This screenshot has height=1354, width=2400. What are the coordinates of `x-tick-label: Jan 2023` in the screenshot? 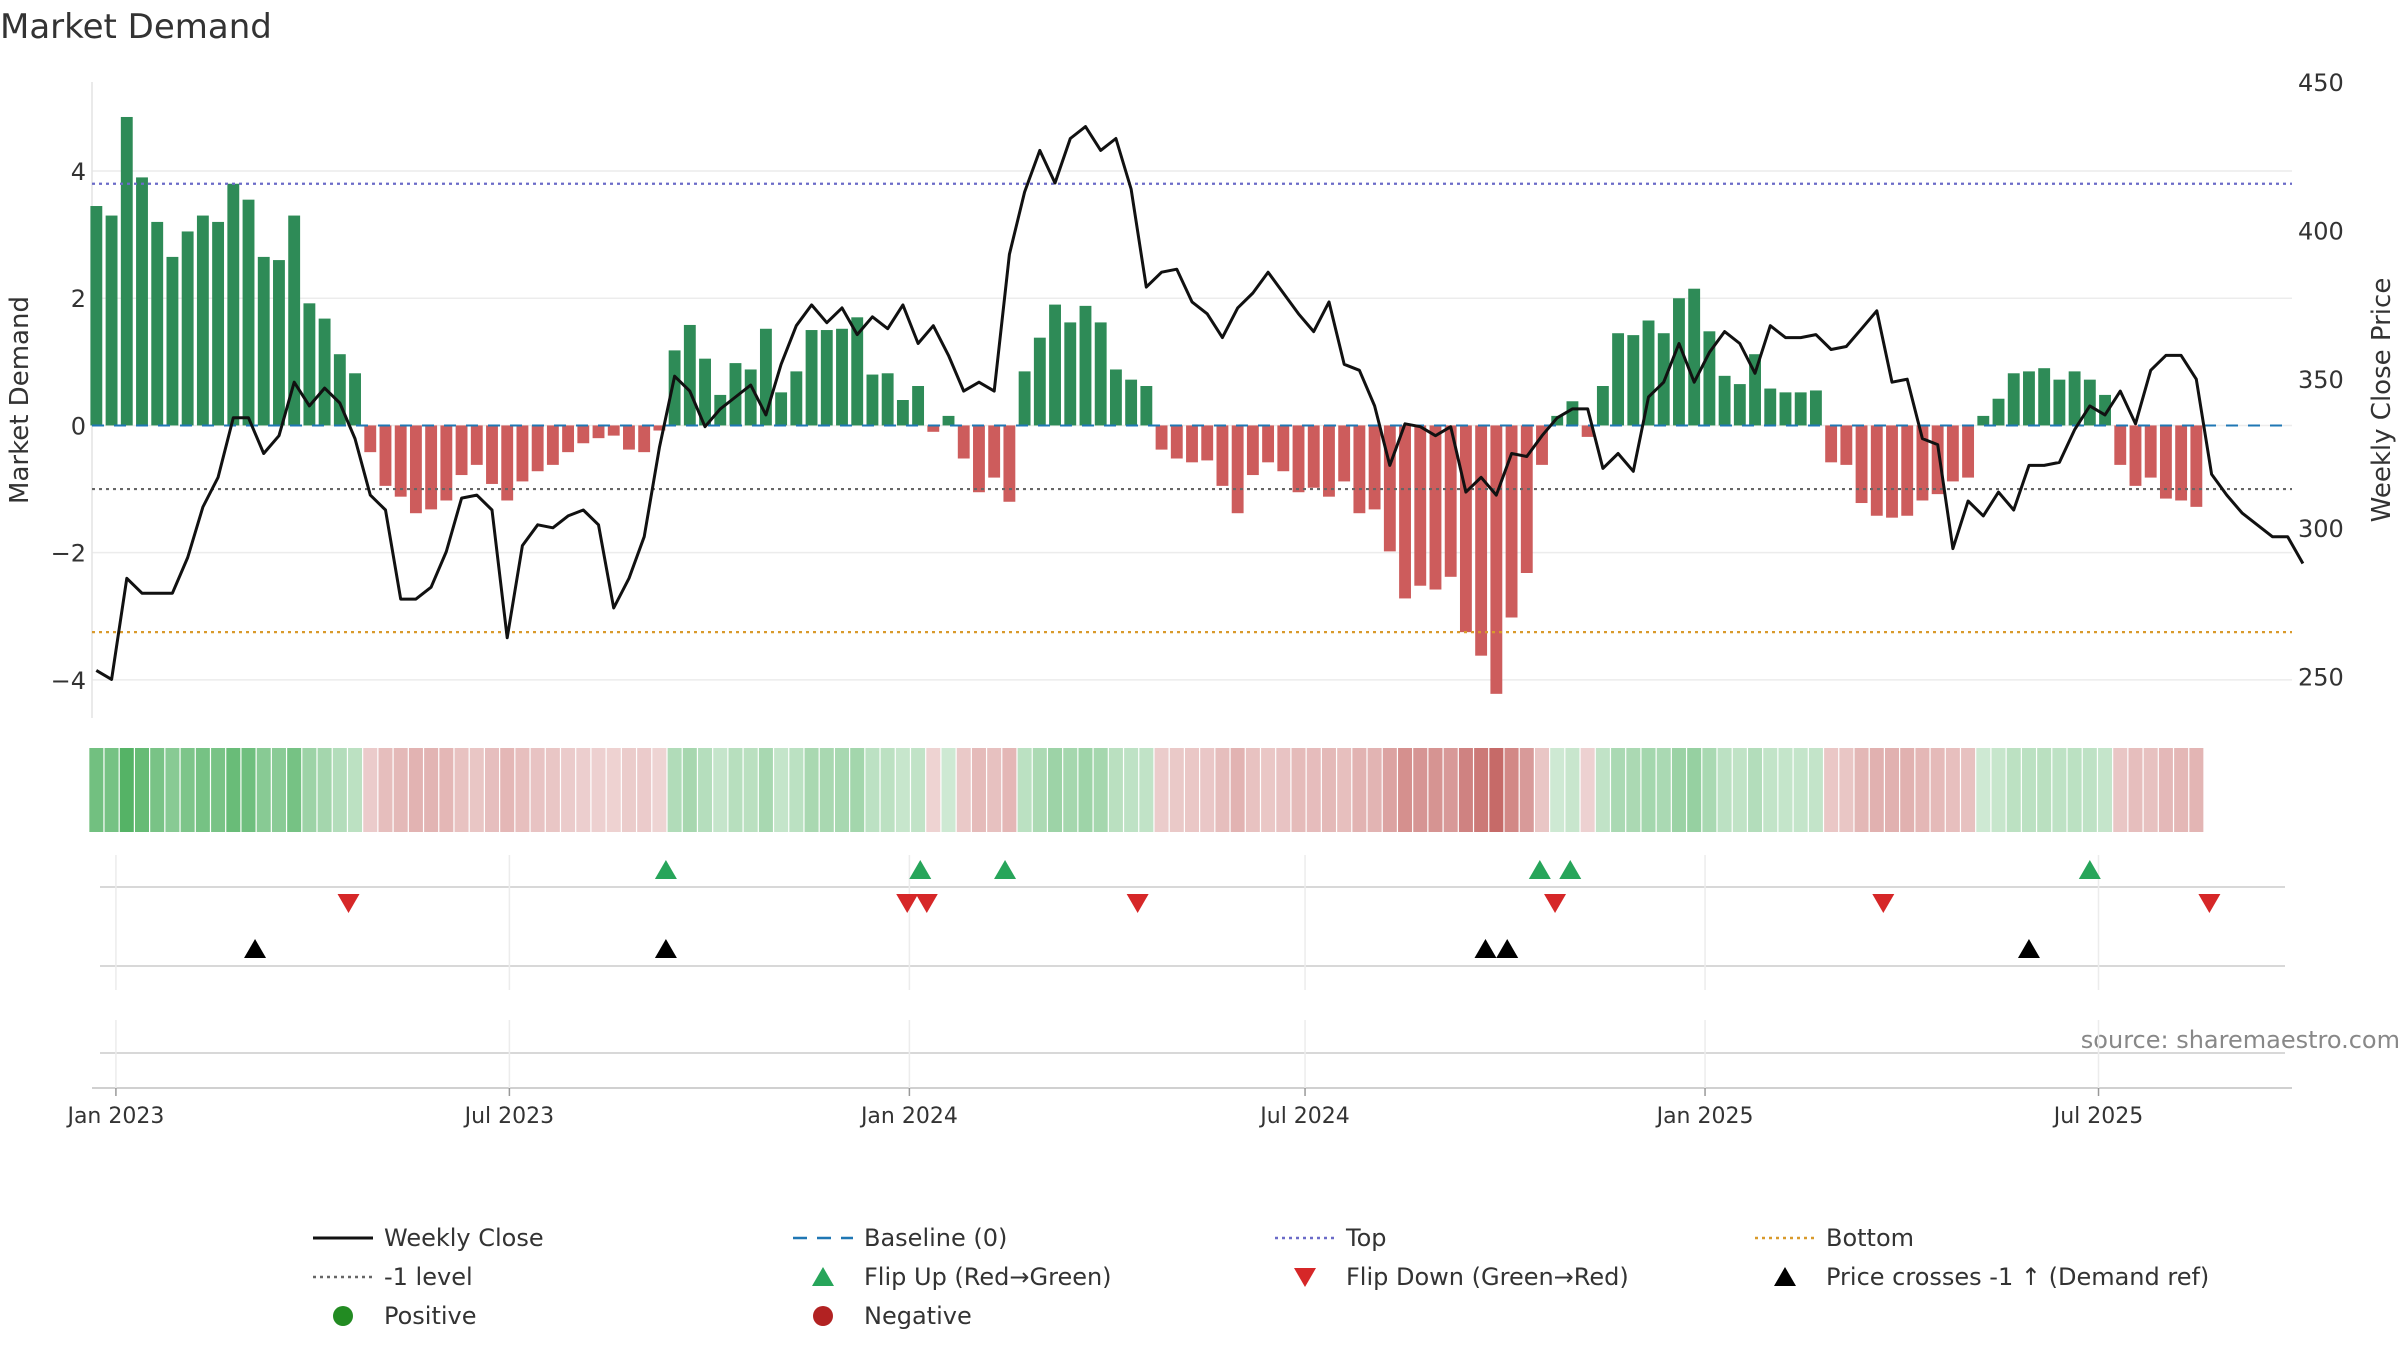 It's located at (114, 1116).